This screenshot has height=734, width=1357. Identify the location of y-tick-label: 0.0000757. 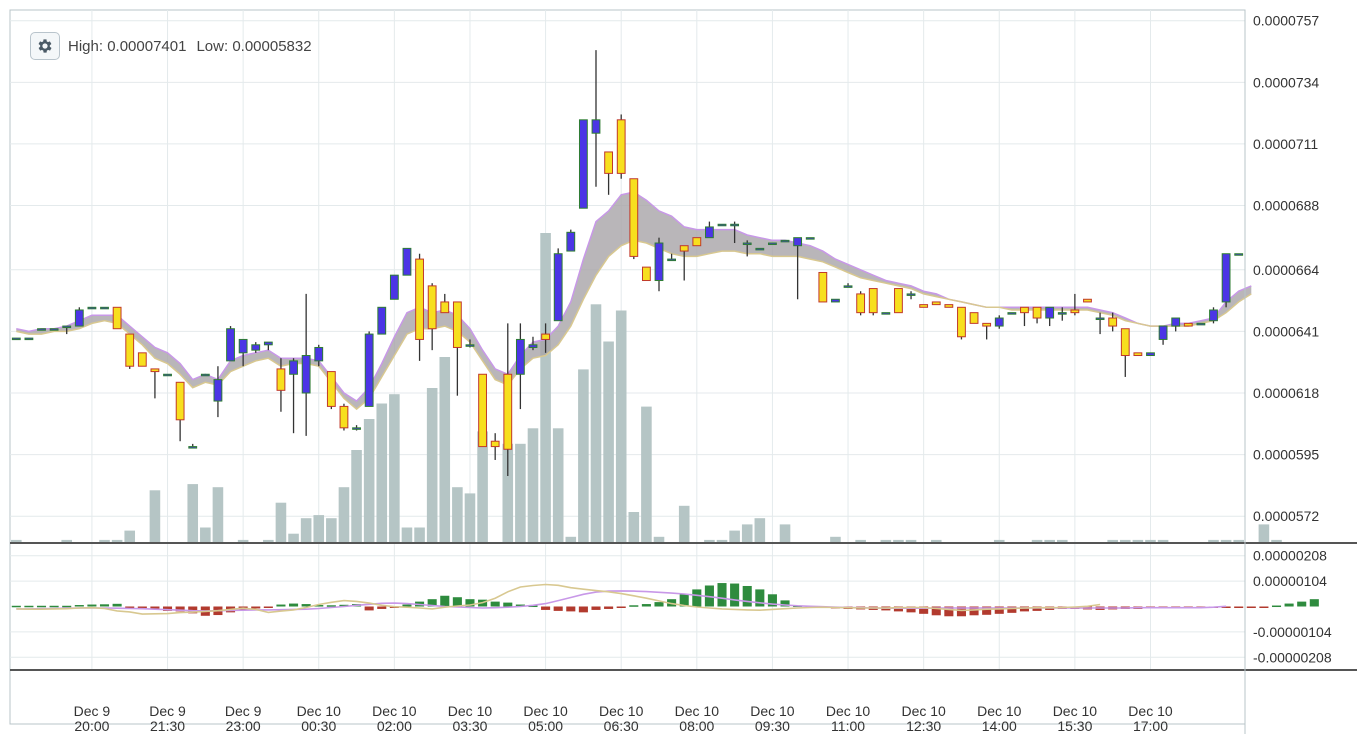
(1286, 21).